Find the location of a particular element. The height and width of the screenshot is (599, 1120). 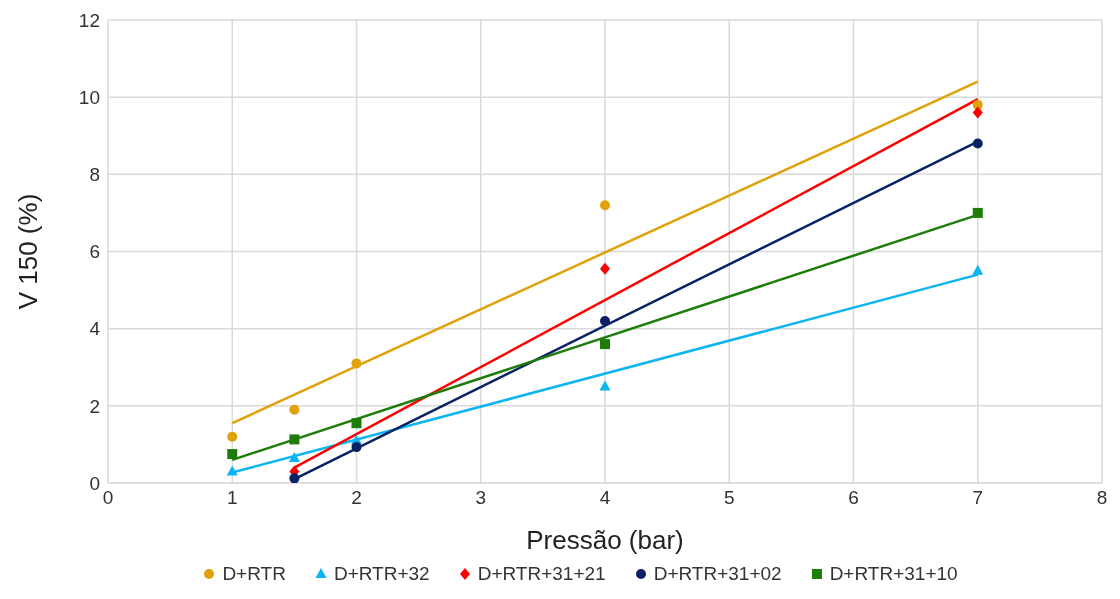

x-tick-label: 8 is located at coordinates (1102, 498).